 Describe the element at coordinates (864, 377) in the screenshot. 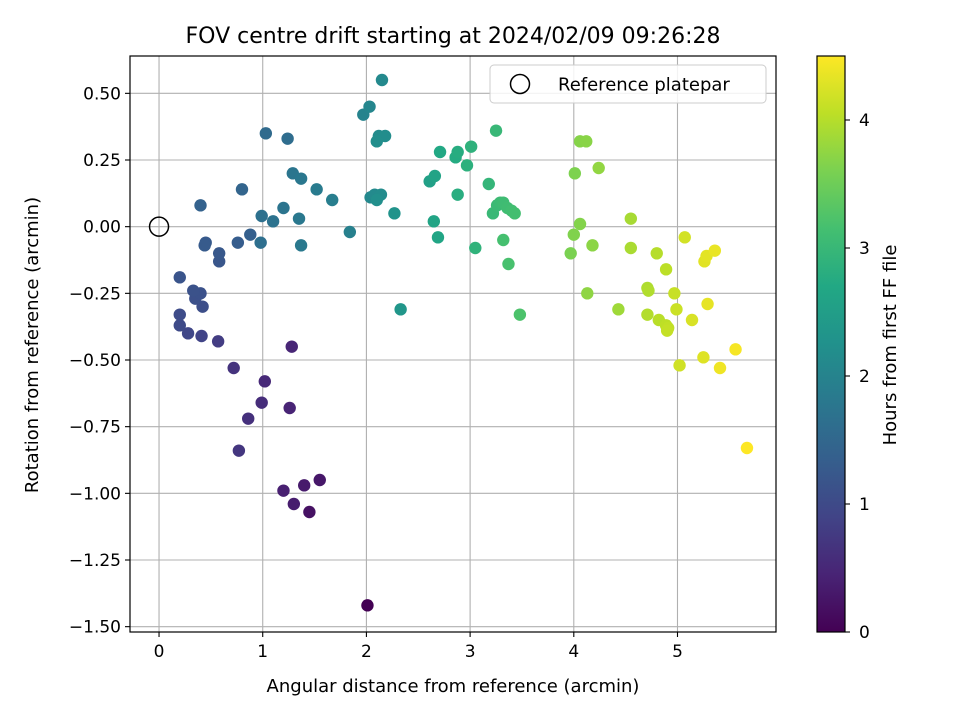

I see `colorbar-tick-label: 2` at that location.